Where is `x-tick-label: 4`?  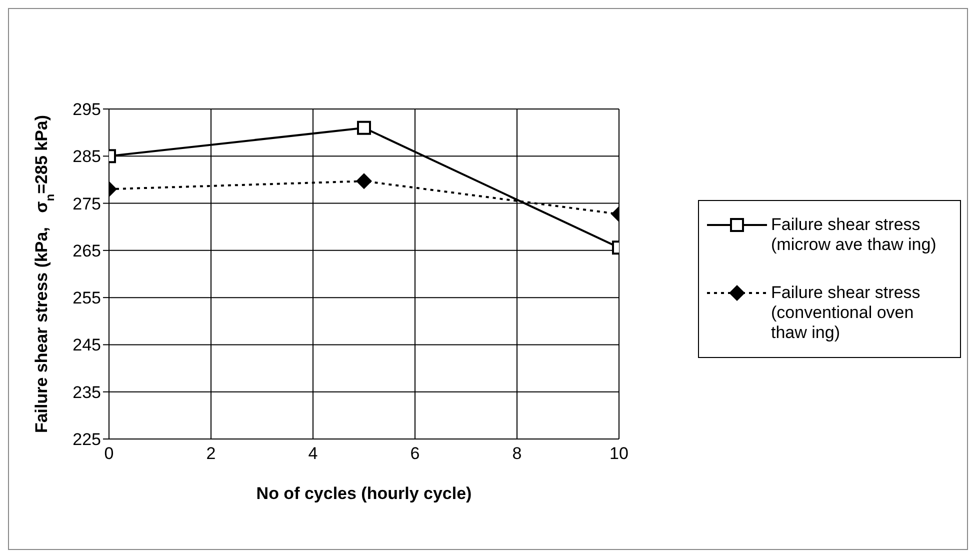
x-tick-label: 4 is located at coordinates (313, 454).